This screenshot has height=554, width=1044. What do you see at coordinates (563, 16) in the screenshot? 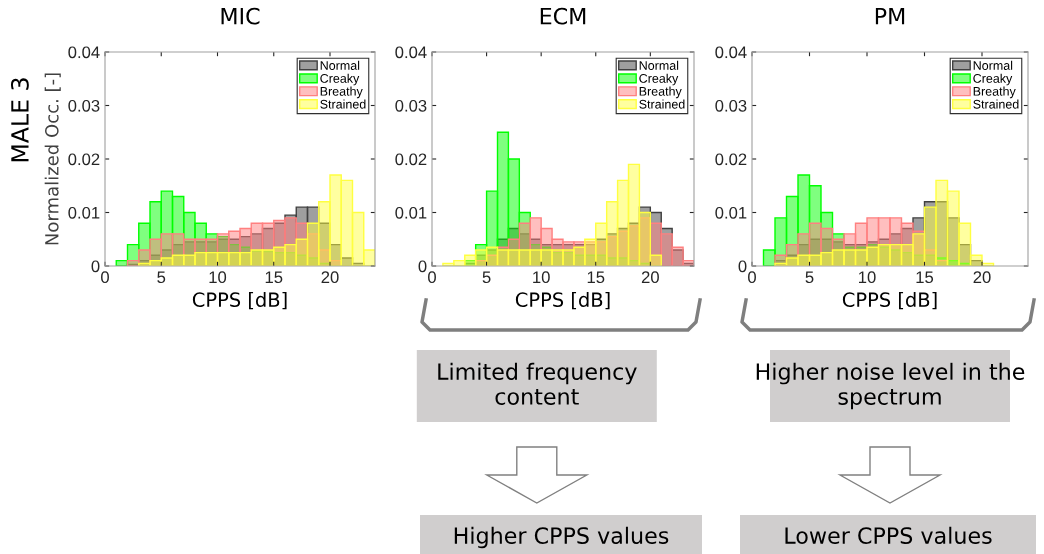
I see `chart-title: ECM` at bounding box center [563, 16].